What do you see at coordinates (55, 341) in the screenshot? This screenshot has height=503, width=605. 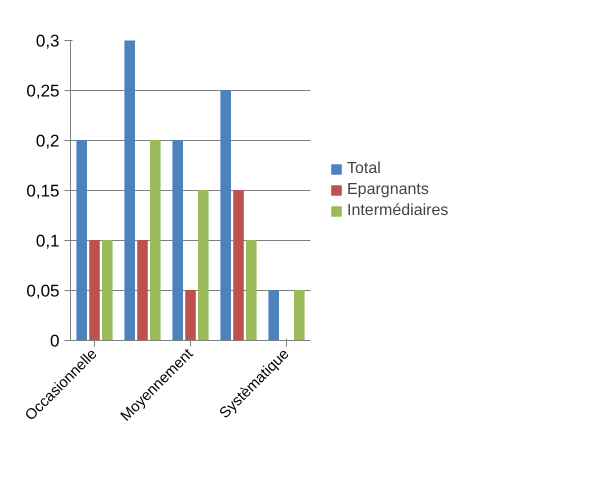 I see `y-tick-label: 0` at bounding box center [55, 341].